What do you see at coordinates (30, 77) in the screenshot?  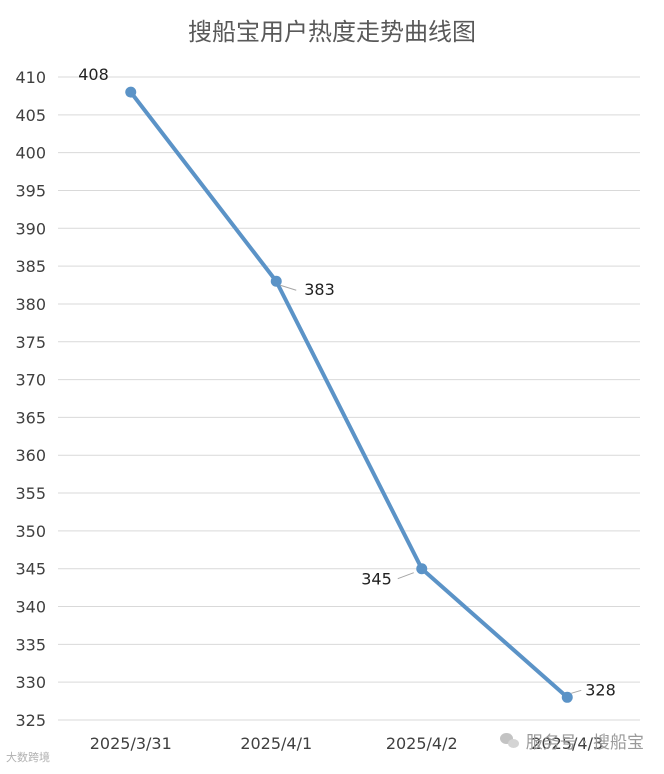 I see `y-tick-label: 410` at bounding box center [30, 77].